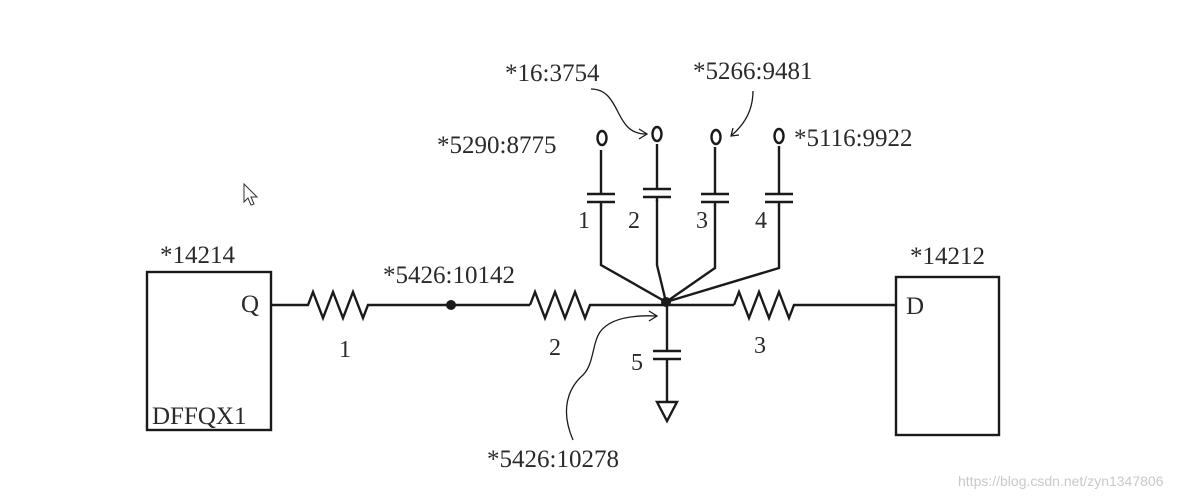  Describe the element at coordinates (752, 71) in the screenshot. I see `cap3-node-label: *5266:9481` at that location.